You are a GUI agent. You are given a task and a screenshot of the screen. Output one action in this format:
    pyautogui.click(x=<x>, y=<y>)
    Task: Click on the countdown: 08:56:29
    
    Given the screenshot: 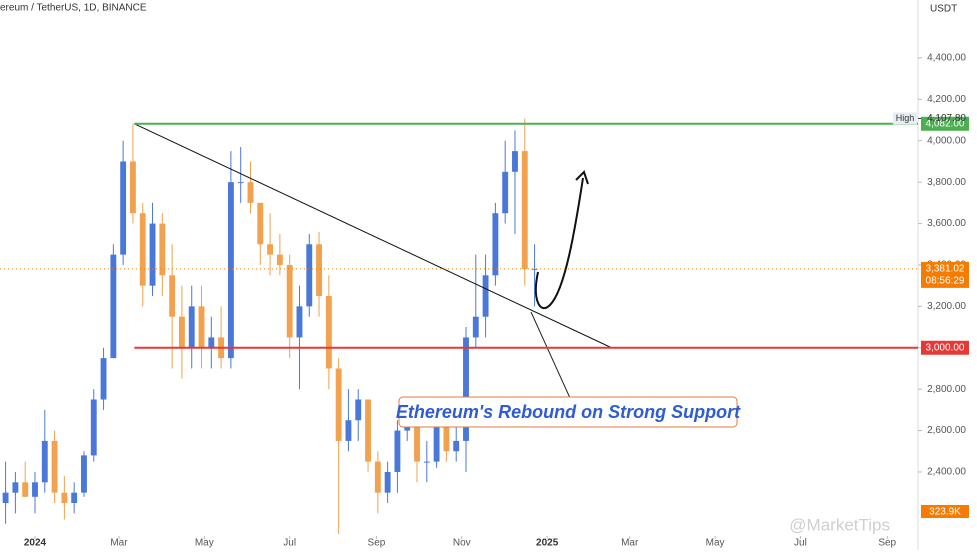 What is the action you would take?
    pyautogui.click(x=945, y=281)
    